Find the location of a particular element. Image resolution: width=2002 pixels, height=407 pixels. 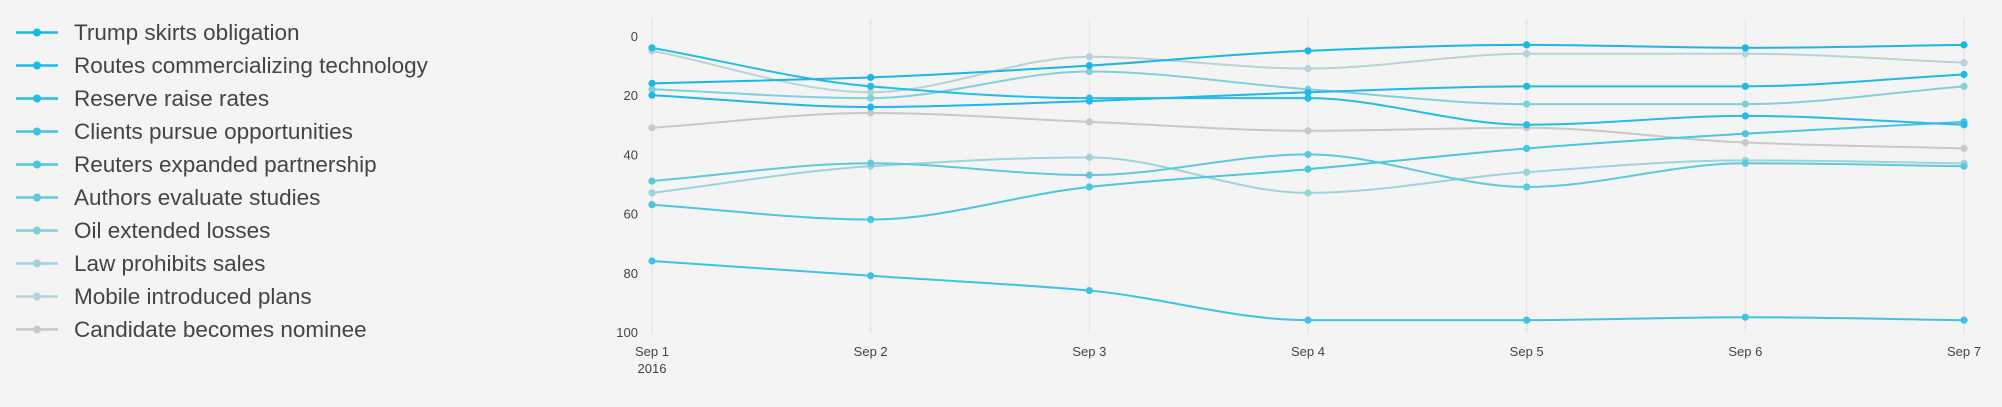

legend-label: Oil extended losses is located at coordinates (172, 230).